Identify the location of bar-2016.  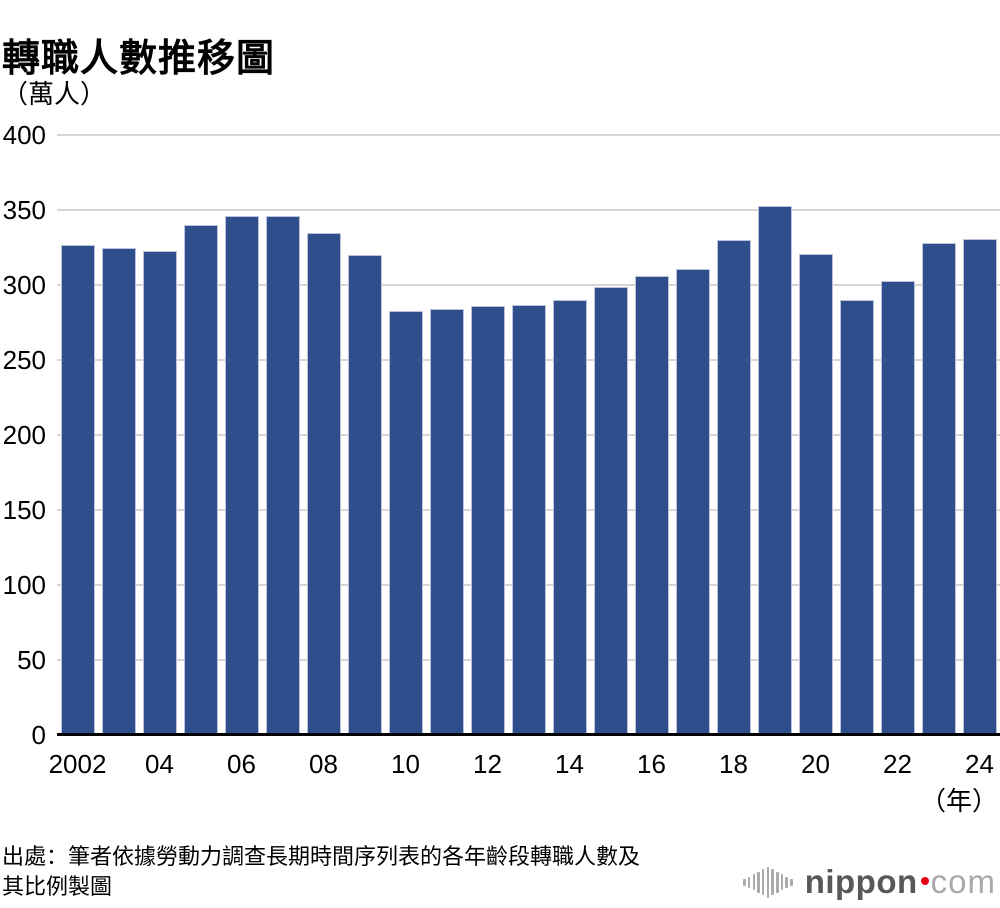
(651, 505).